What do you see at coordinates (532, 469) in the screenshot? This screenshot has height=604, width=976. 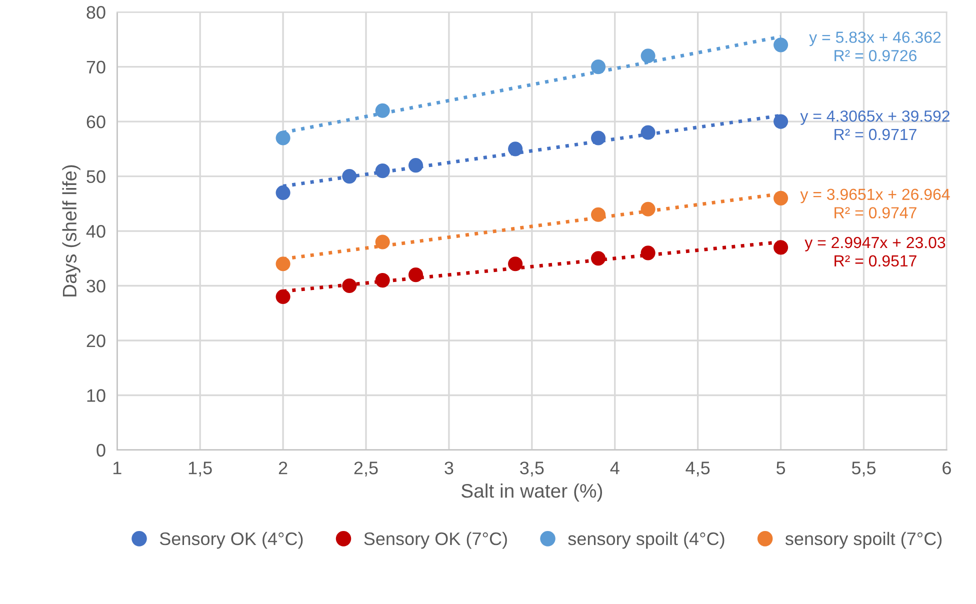 I see `x-tick-label: 3,5` at bounding box center [532, 469].